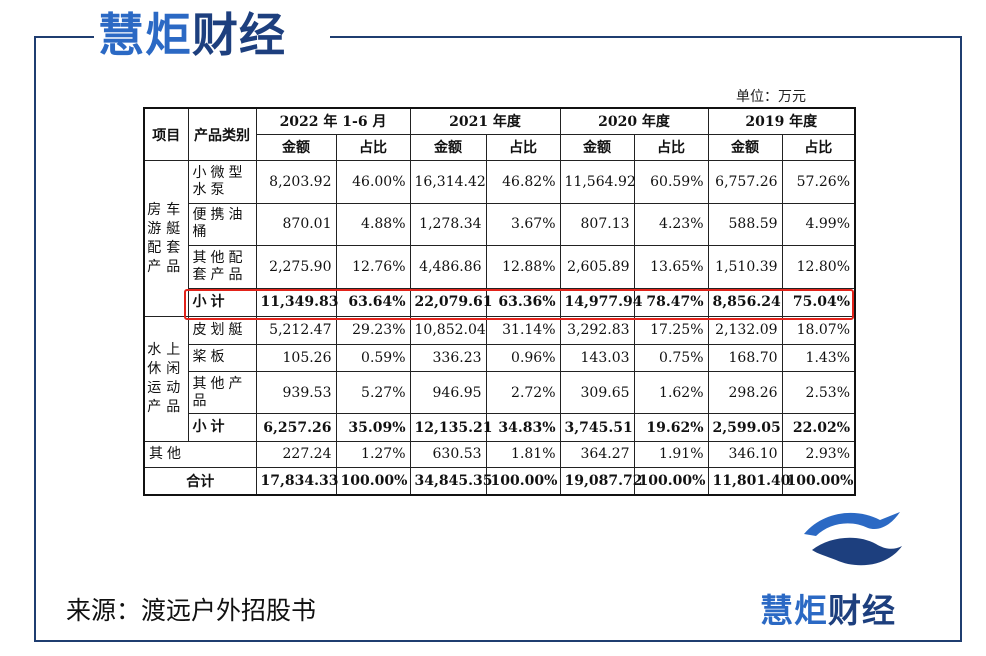 Image resolution: width=986 pixels, height=656 pixels. I want to click on cell: 19.62%, so click(671, 427).